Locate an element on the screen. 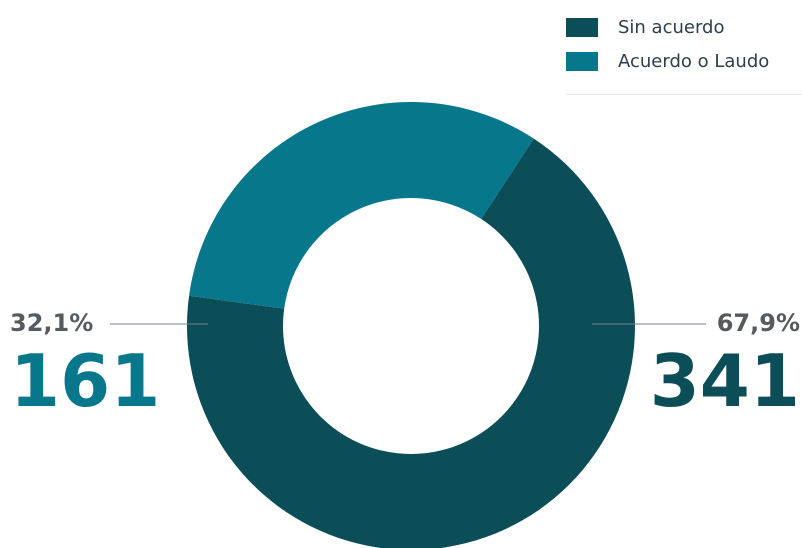  percent-label-sin-acuerdo: 67,9% is located at coordinates (758, 323).